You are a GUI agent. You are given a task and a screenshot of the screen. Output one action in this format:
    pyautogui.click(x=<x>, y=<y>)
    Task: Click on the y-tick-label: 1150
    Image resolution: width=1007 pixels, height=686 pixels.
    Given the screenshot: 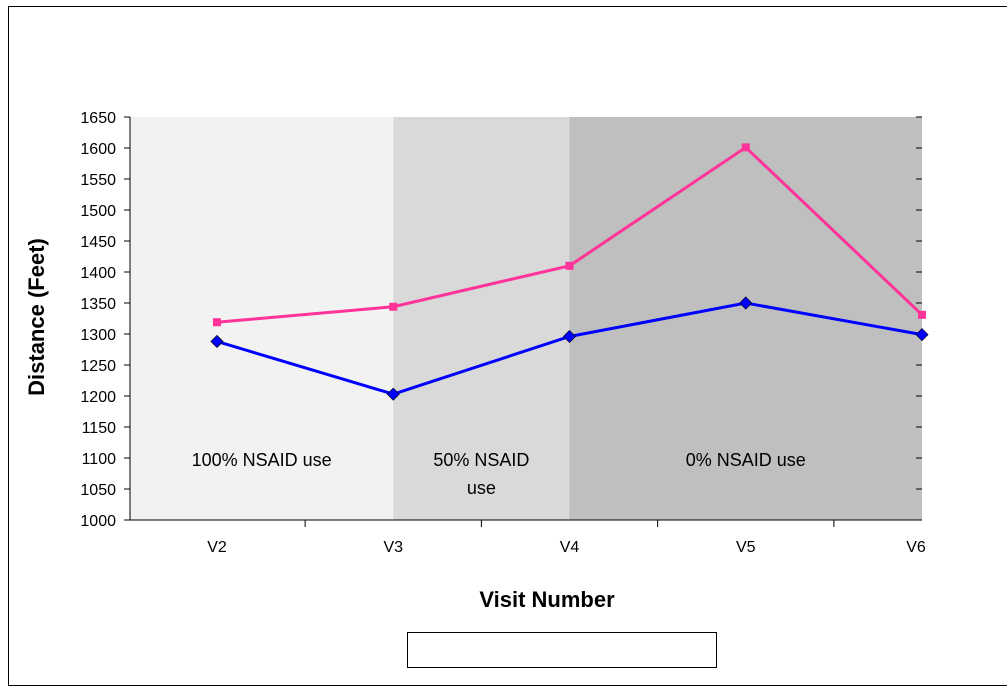 What is the action you would take?
    pyautogui.click(x=99, y=428)
    